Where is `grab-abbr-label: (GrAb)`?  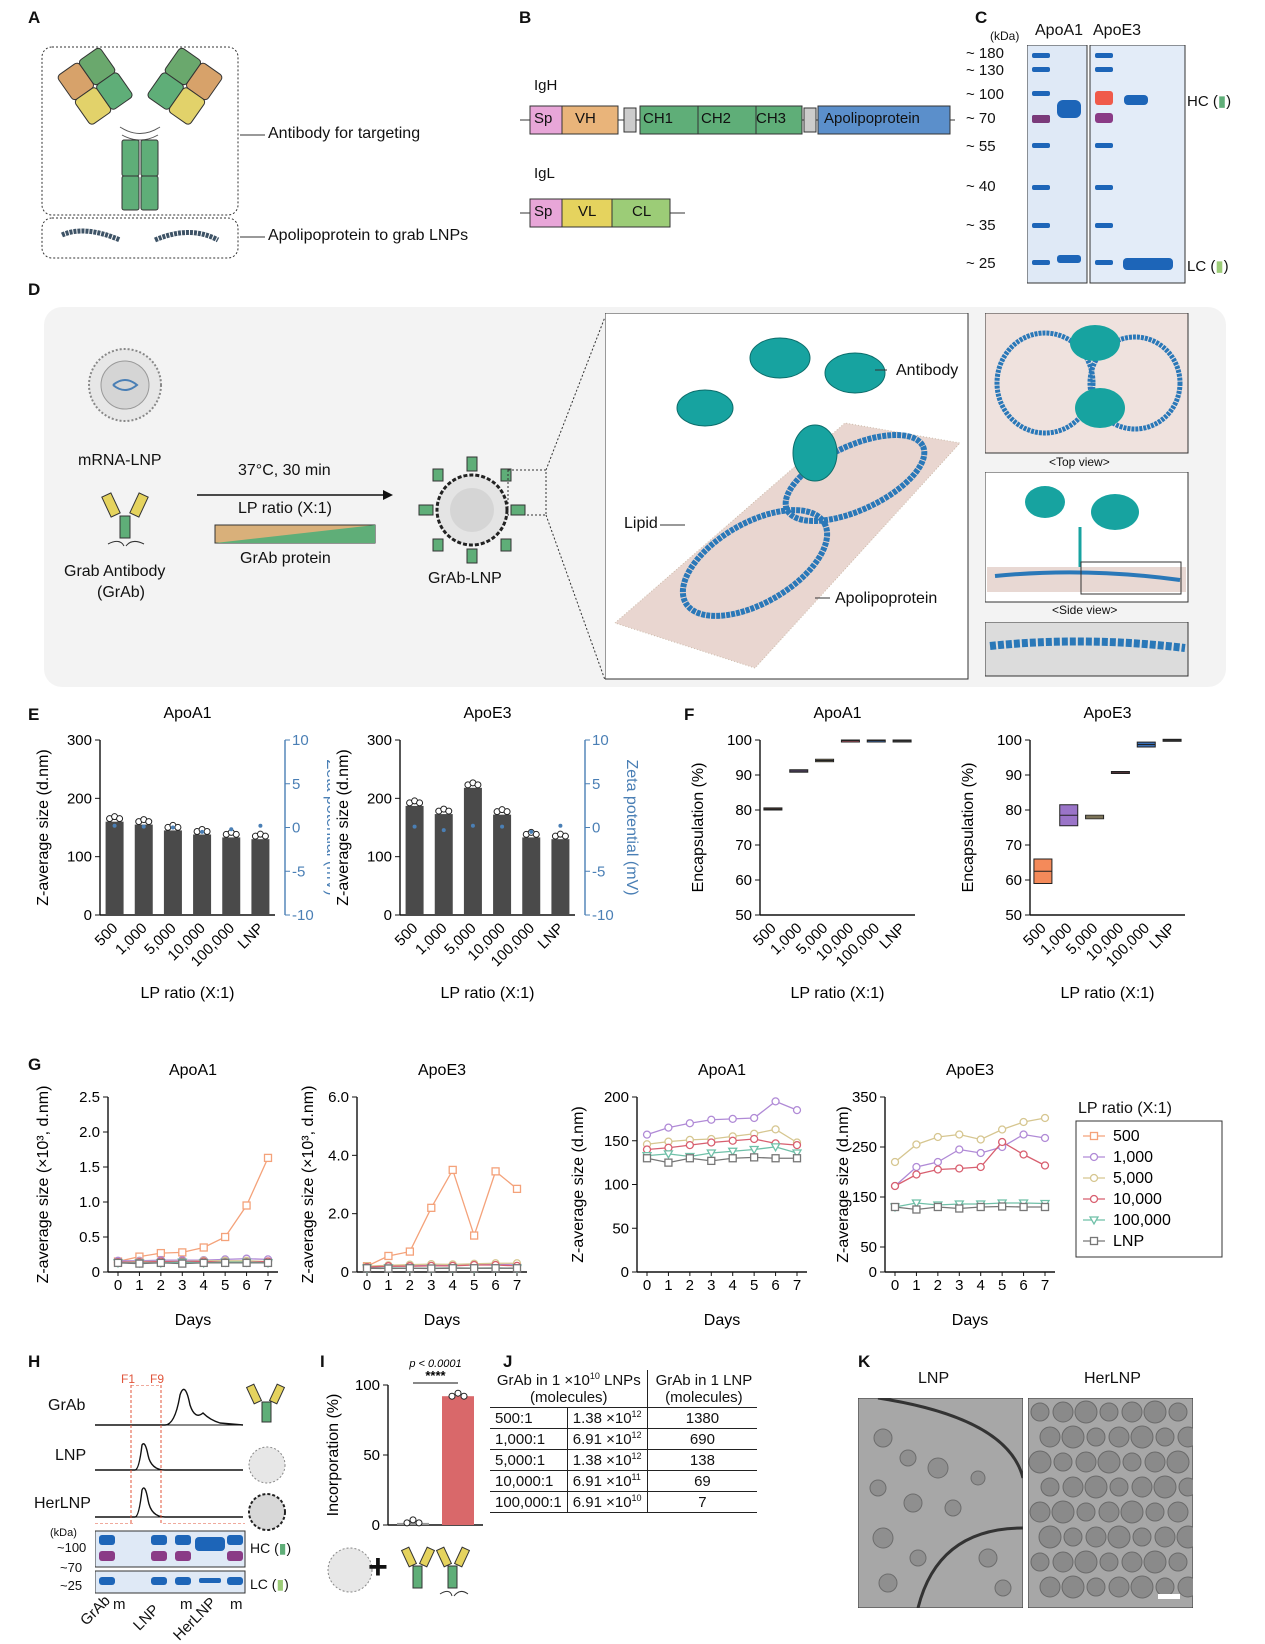
grab-abbr-label: (GrAb) is located at coordinates (121, 593).